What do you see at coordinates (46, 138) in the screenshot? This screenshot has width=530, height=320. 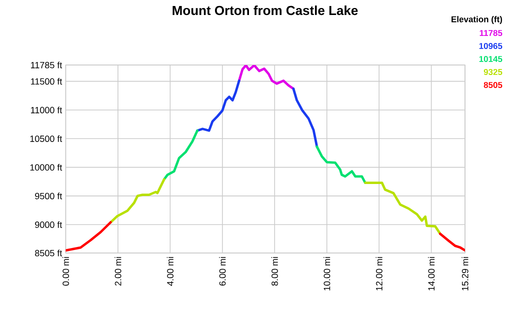 I see `y-tick-label: 10500 ft` at bounding box center [46, 138].